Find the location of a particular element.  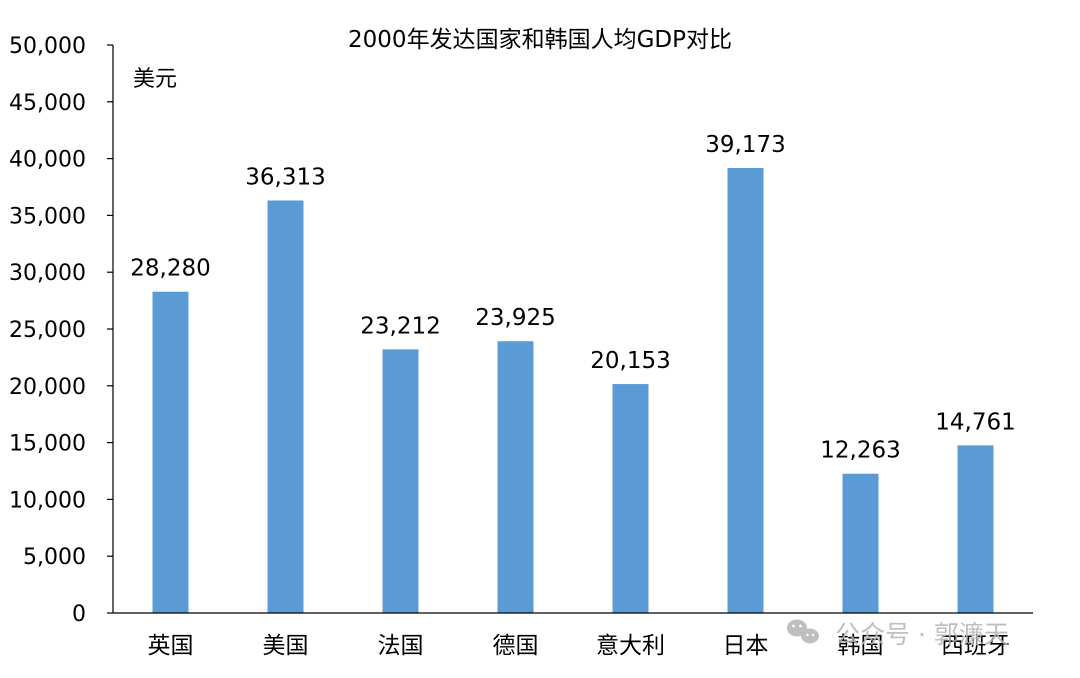

x-category-label: 意大利 is located at coordinates (630, 646).